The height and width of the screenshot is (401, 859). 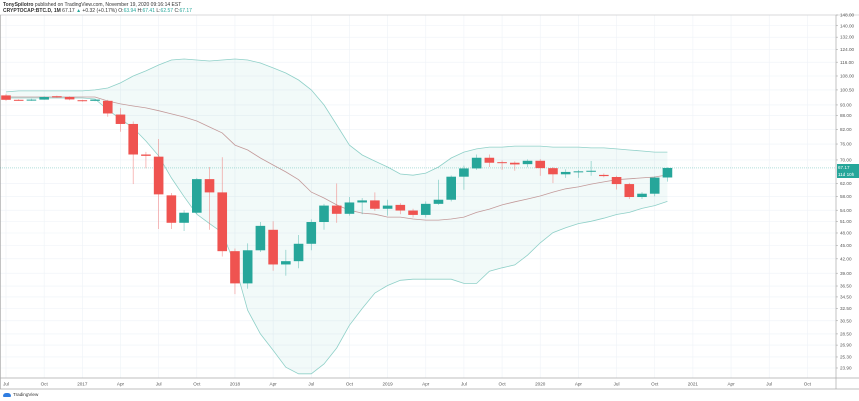 What do you see at coordinates (68, 11) in the screenshot?
I see `last-price: 67.17` at bounding box center [68, 11].